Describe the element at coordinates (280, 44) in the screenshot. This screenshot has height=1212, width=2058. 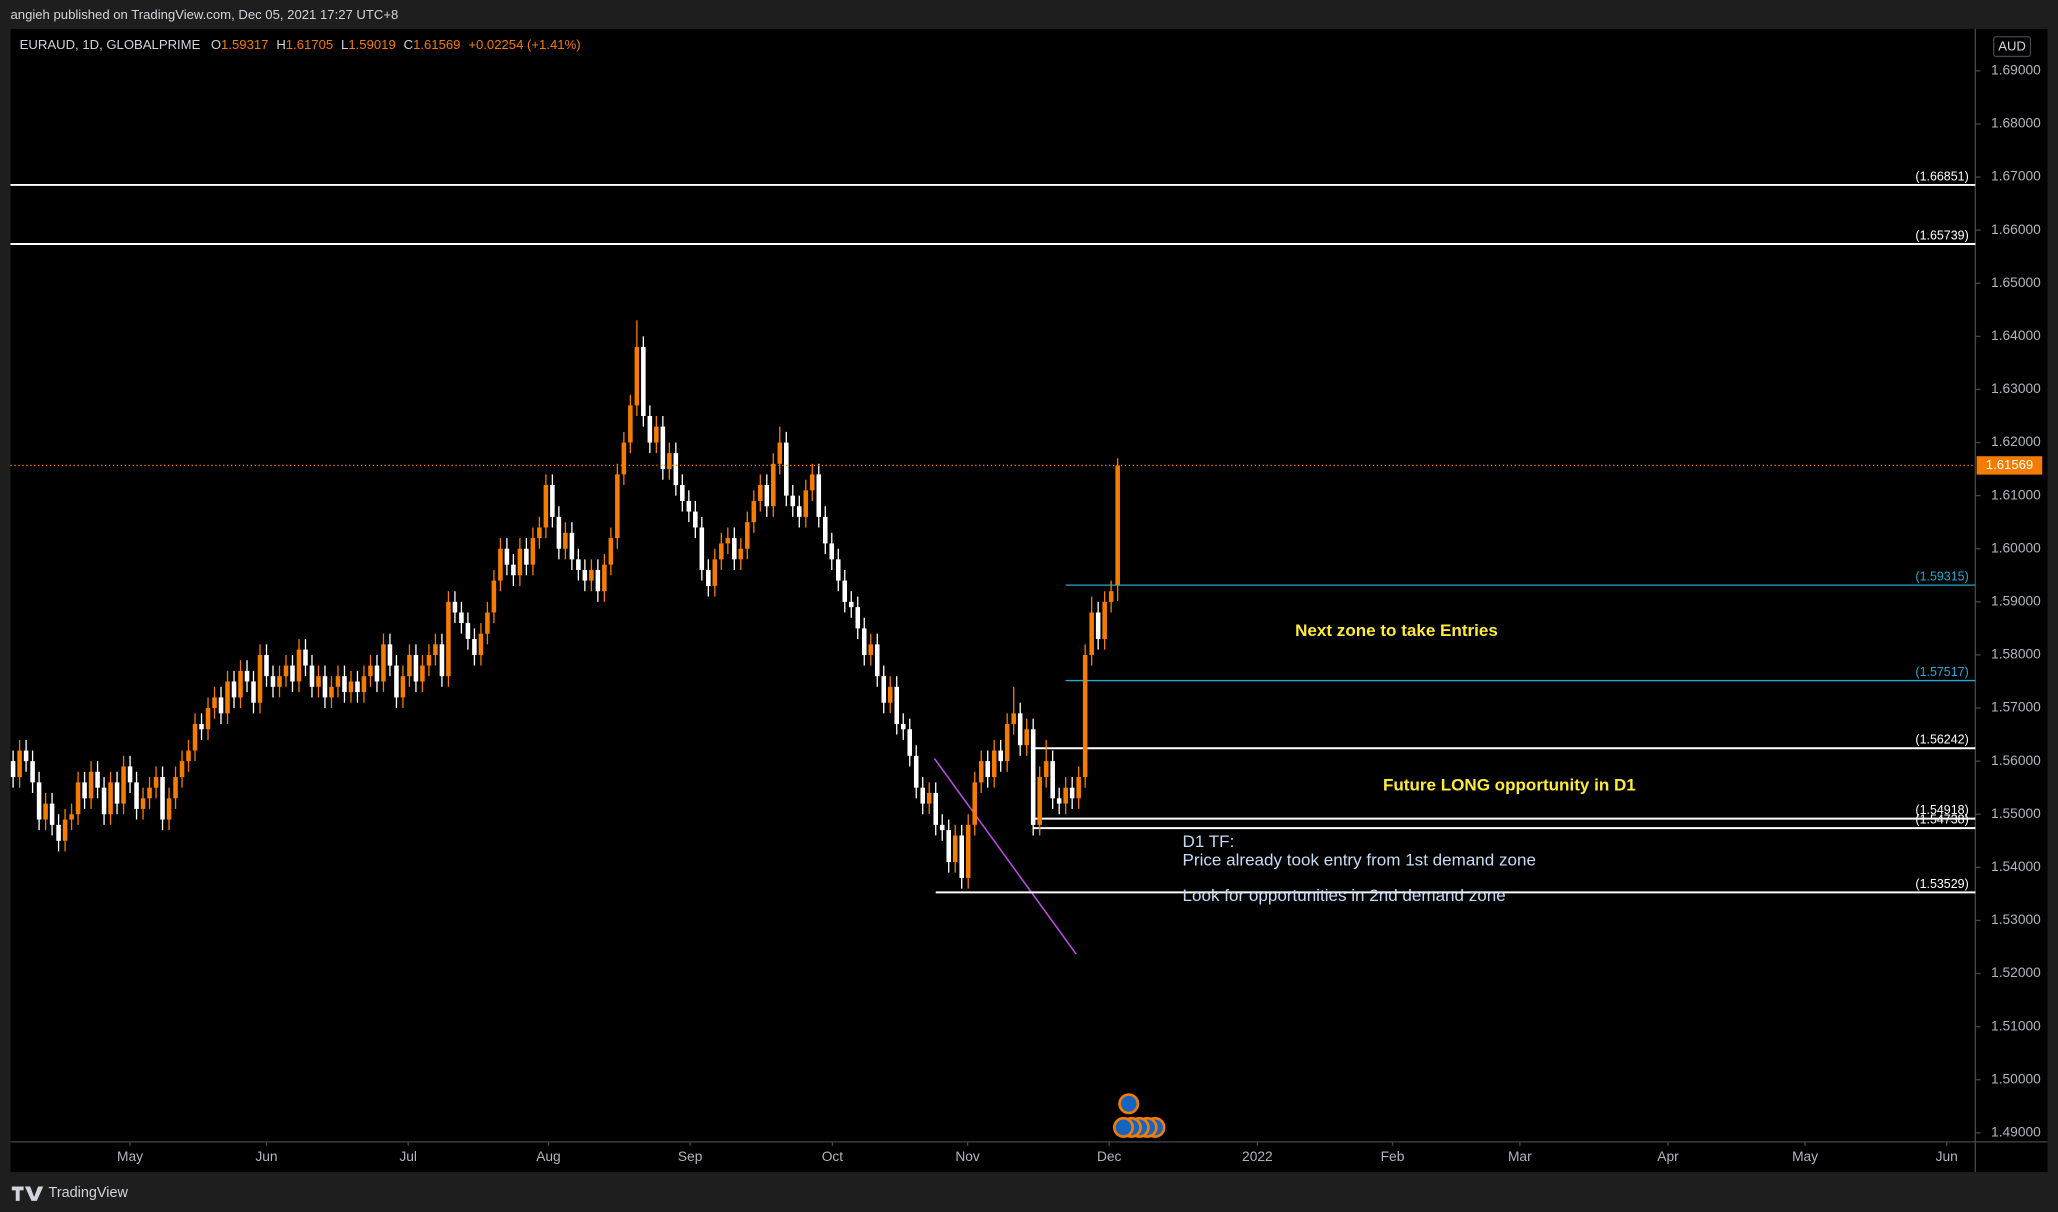
I see `legend-key: H` at that location.